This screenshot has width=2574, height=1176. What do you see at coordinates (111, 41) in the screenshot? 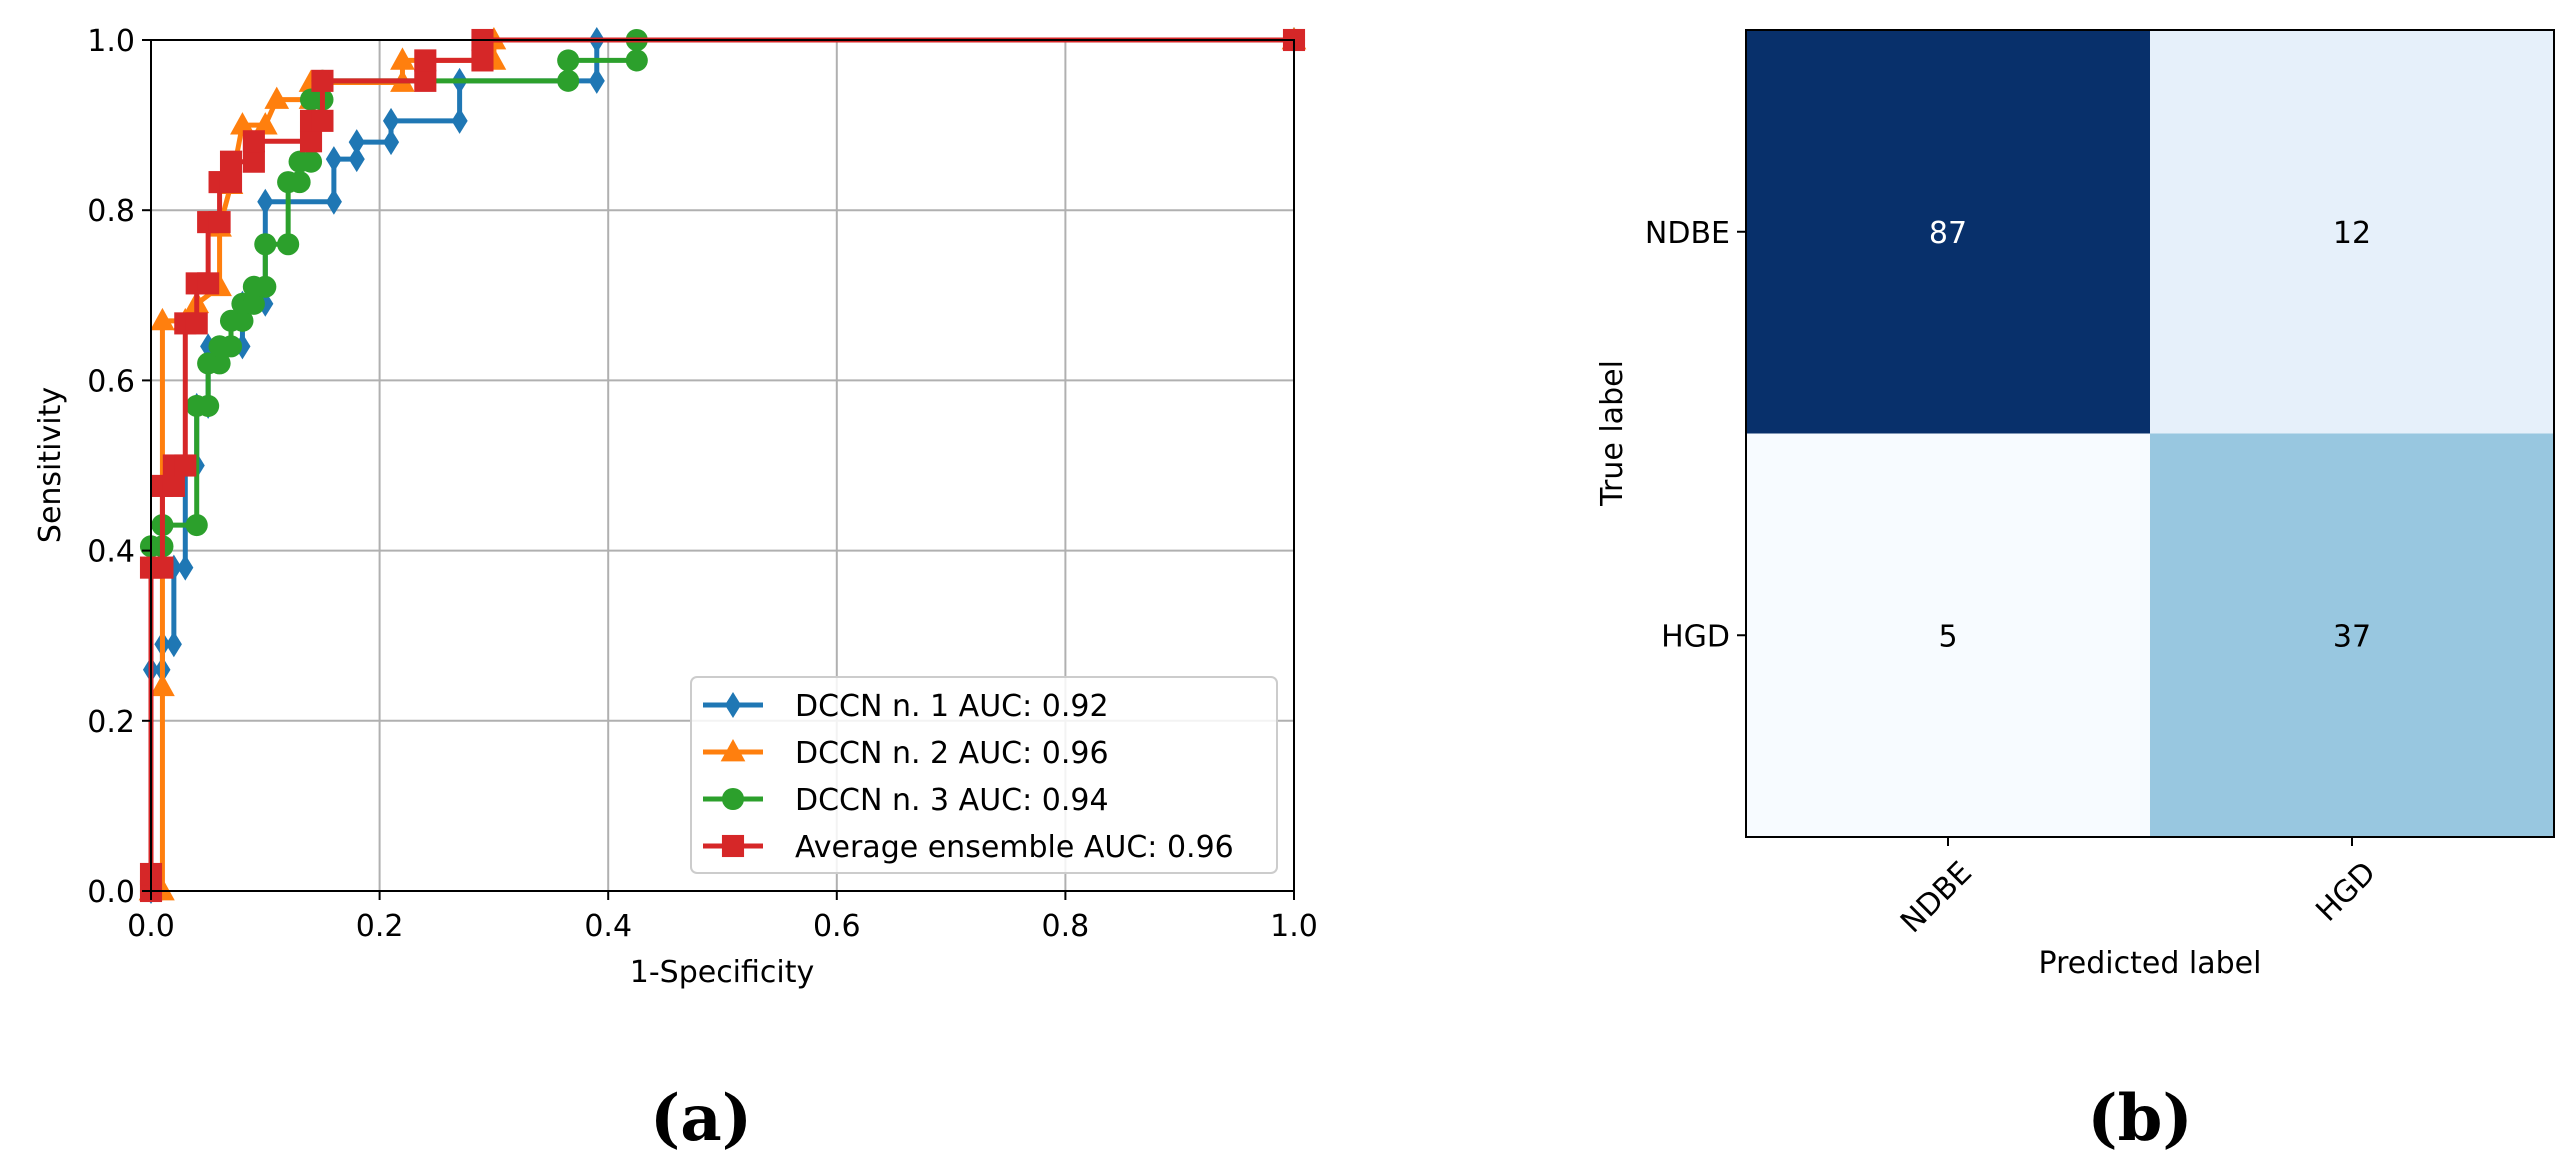
I see `roc-y-tick-label: 1.0` at bounding box center [111, 41].